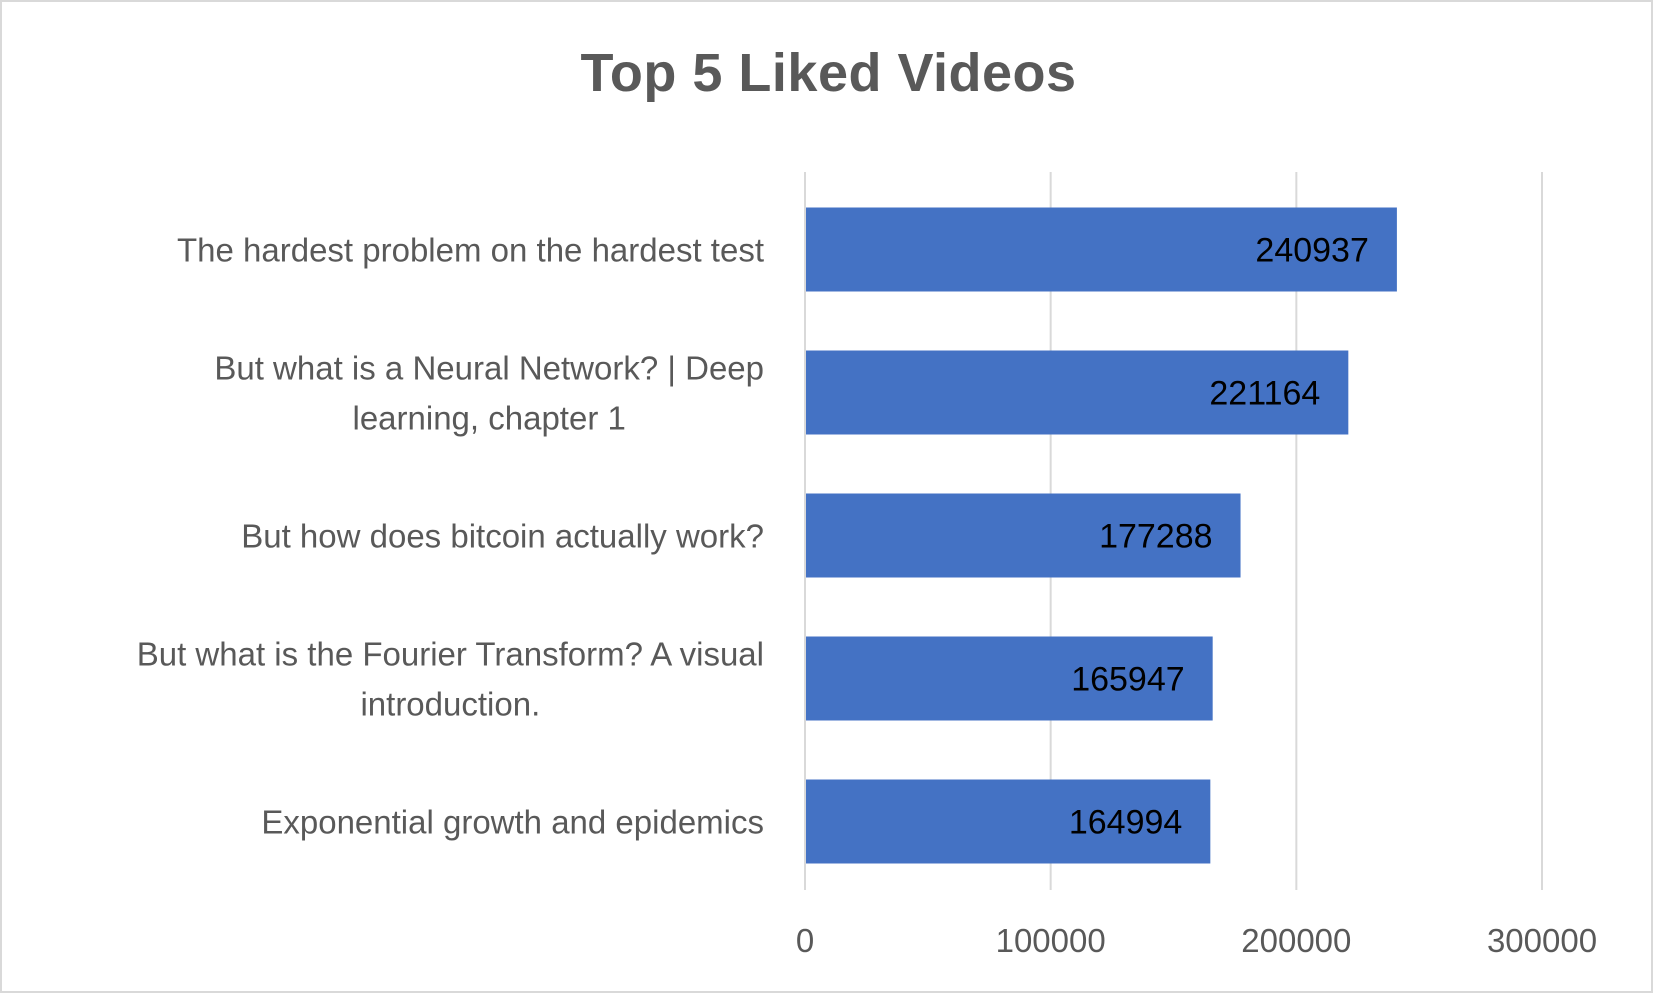 This screenshot has width=1653, height=995. What do you see at coordinates (489, 368) in the screenshot?
I see `category-label-2-line-1: But what is a Neural Network? | Deep` at bounding box center [489, 368].